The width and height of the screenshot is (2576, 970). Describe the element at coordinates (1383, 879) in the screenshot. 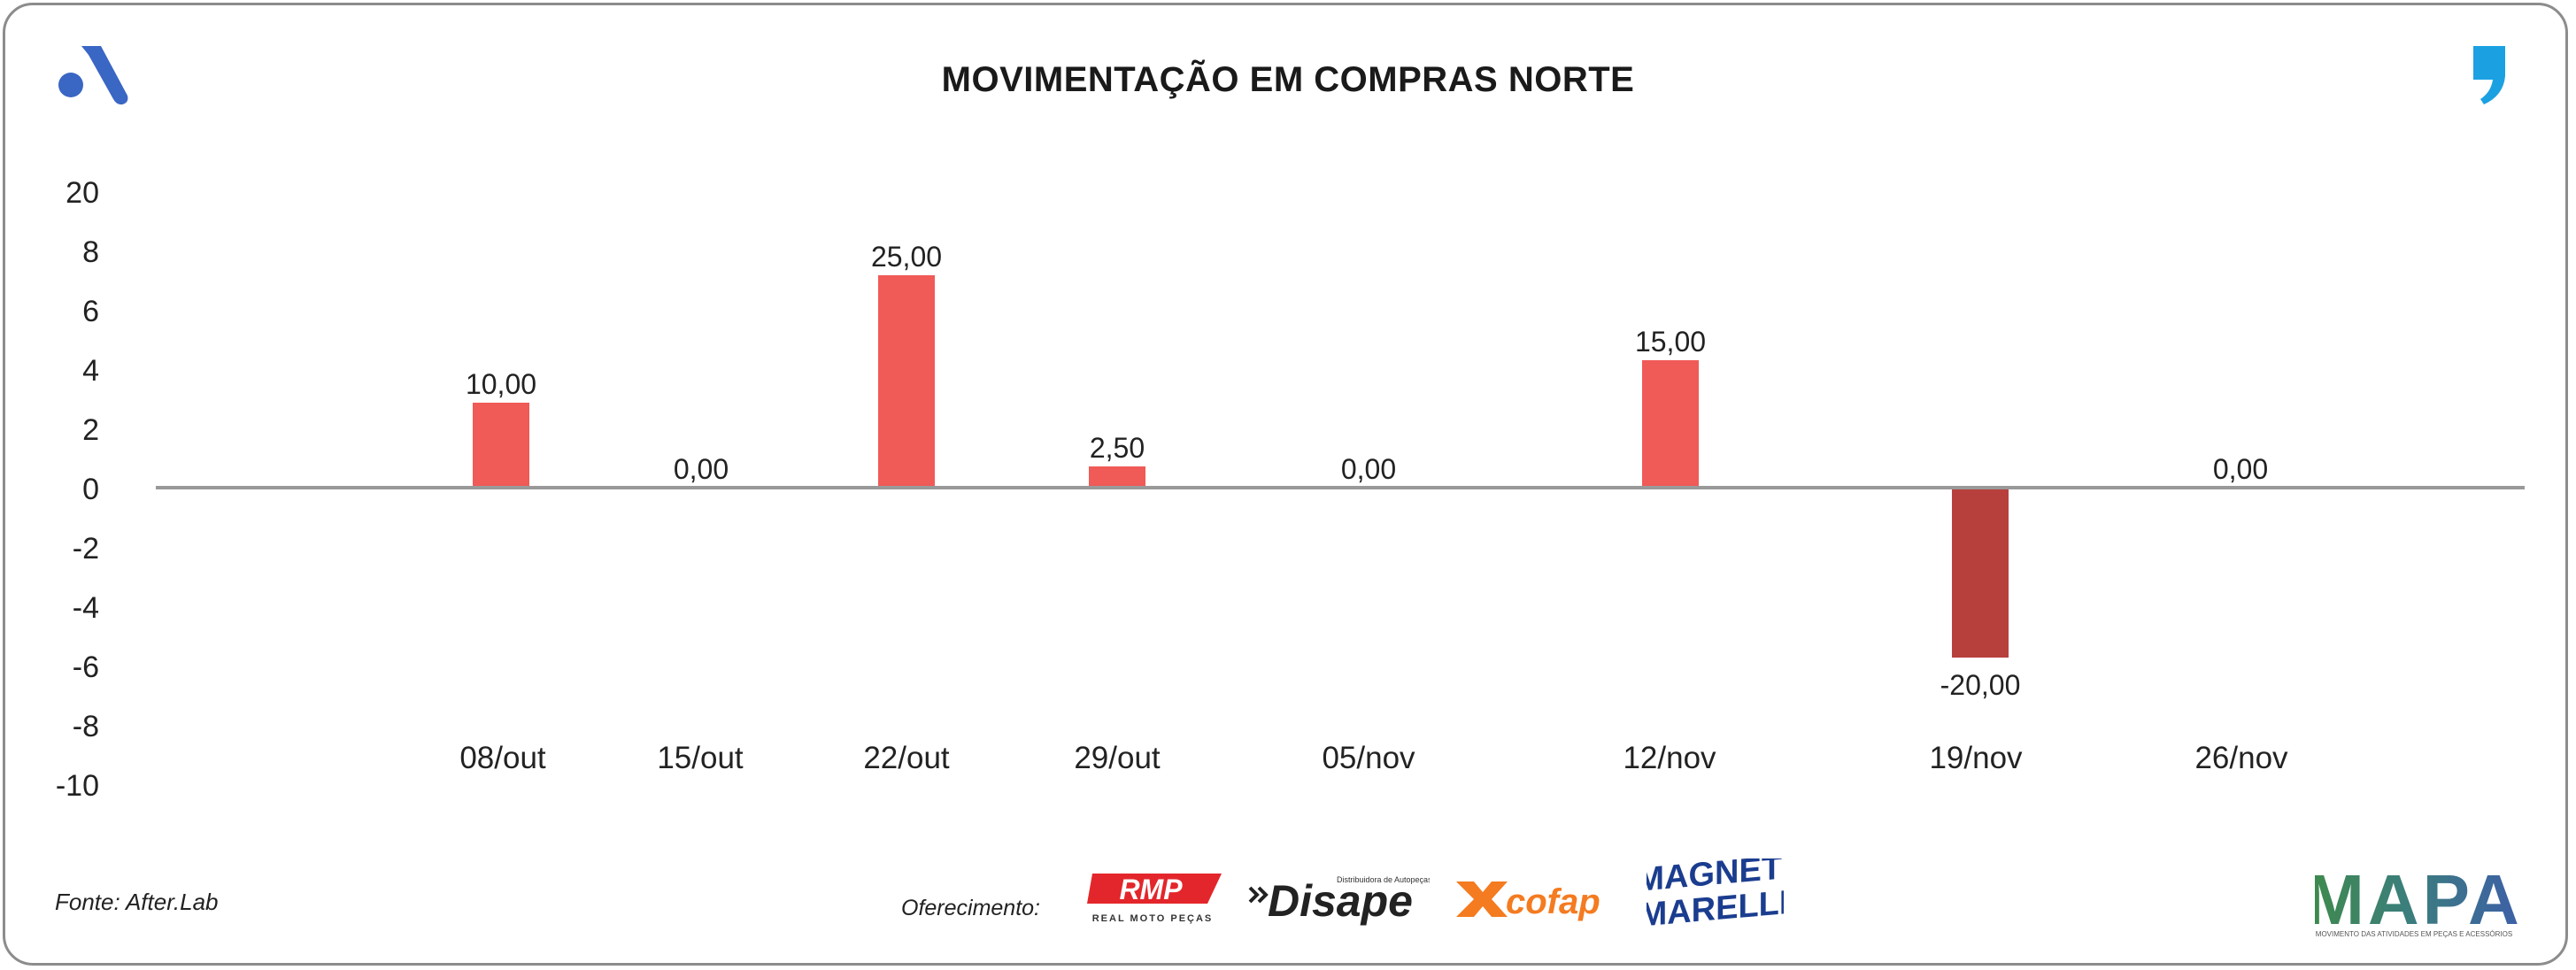

I see `disape-logo-tagline: Distribuidora de Autopeças` at that location.